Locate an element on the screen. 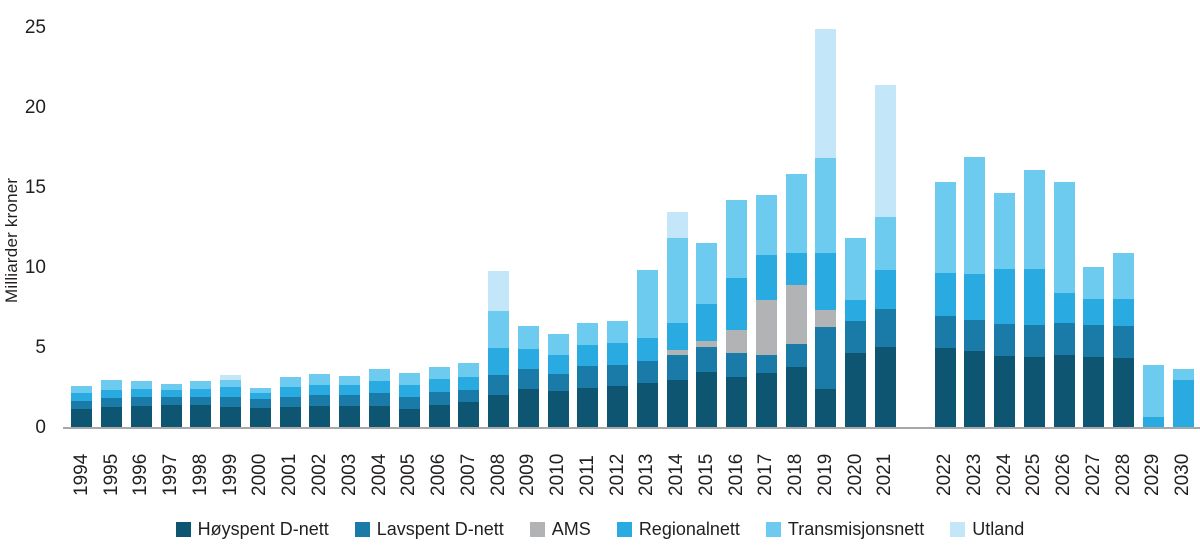 This screenshot has height=558, width=1200. bar-2009 is located at coordinates (528, 376).